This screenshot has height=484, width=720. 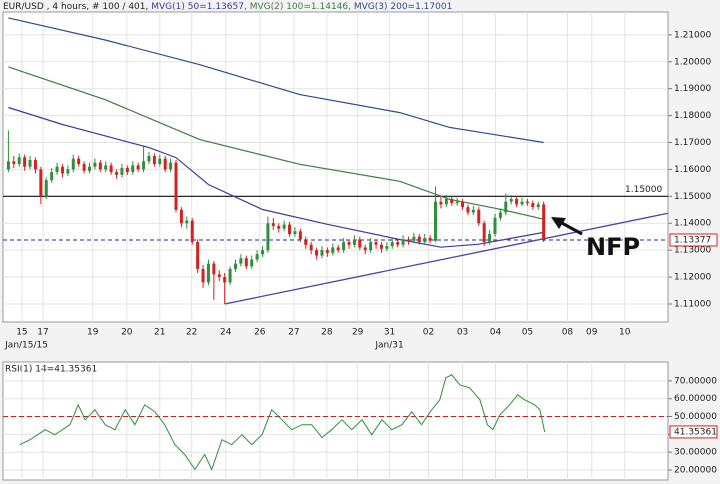 I want to click on rsi-last-box, so click(x=693, y=432).